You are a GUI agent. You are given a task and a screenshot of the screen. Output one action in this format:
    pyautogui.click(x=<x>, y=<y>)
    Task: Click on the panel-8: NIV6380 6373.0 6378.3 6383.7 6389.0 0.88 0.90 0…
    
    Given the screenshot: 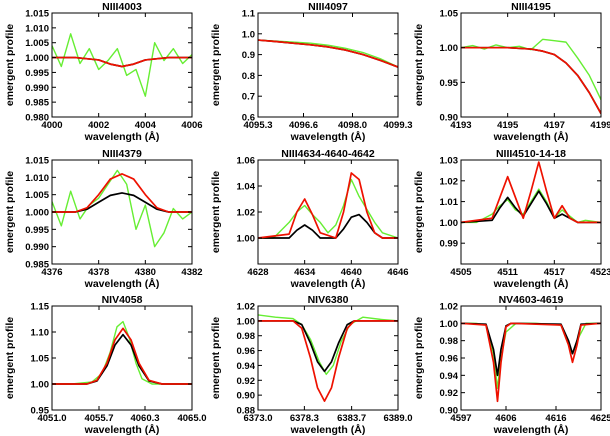 What is the action you would take?
    pyautogui.click(x=311, y=365)
    